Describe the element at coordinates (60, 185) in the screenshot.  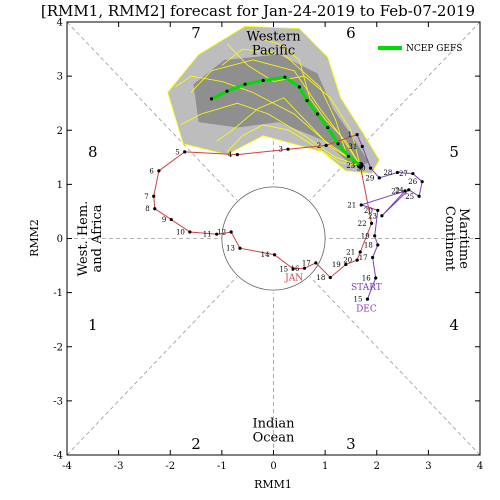
I see `y-tick-label: 1` at that location.